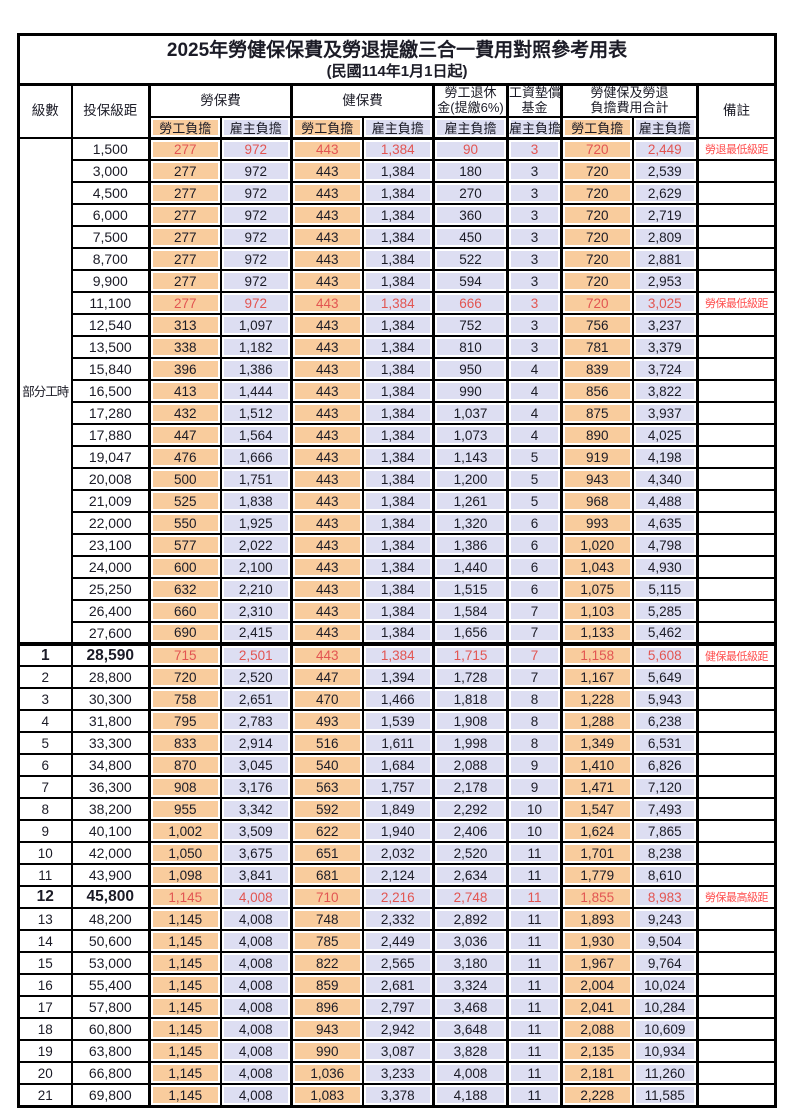 This screenshot has width=791, height=1120. What do you see at coordinates (398, 941) in the screenshot?
I see `fee-cell: 2,449` at bounding box center [398, 941].